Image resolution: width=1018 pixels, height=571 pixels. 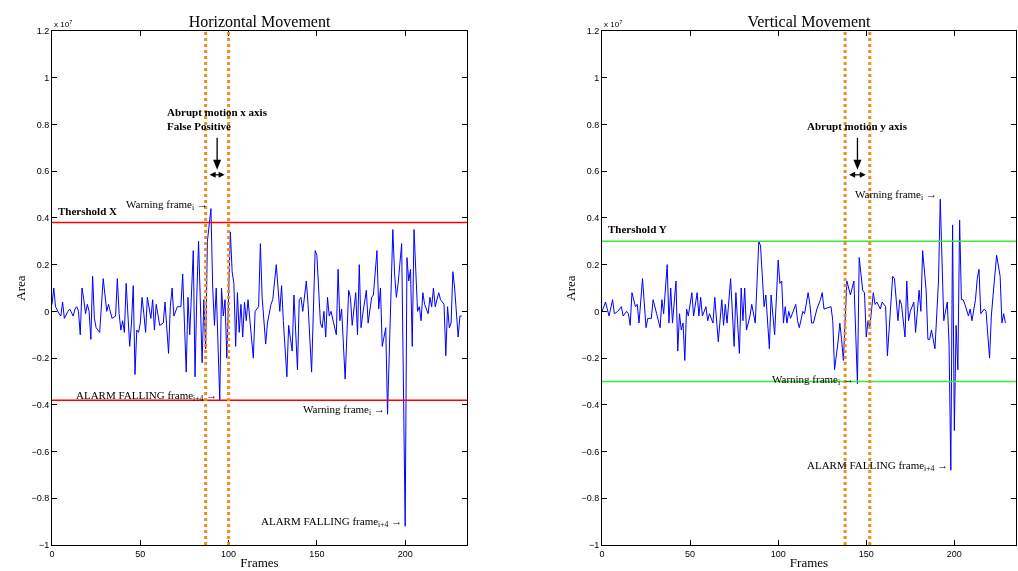 What do you see at coordinates (88, 211) in the screenshot?
I see `ref-line-label: Thershold X` at bounding box center [88, 211].